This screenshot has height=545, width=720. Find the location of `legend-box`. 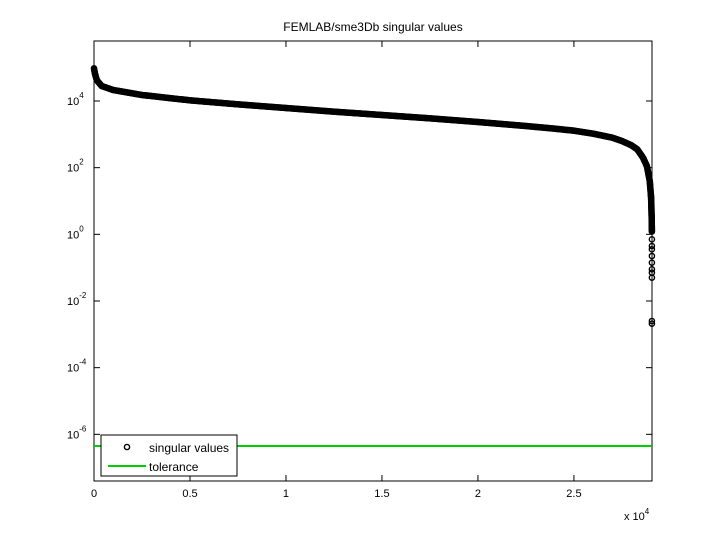

legend-box is located at coordinates (169, 455).